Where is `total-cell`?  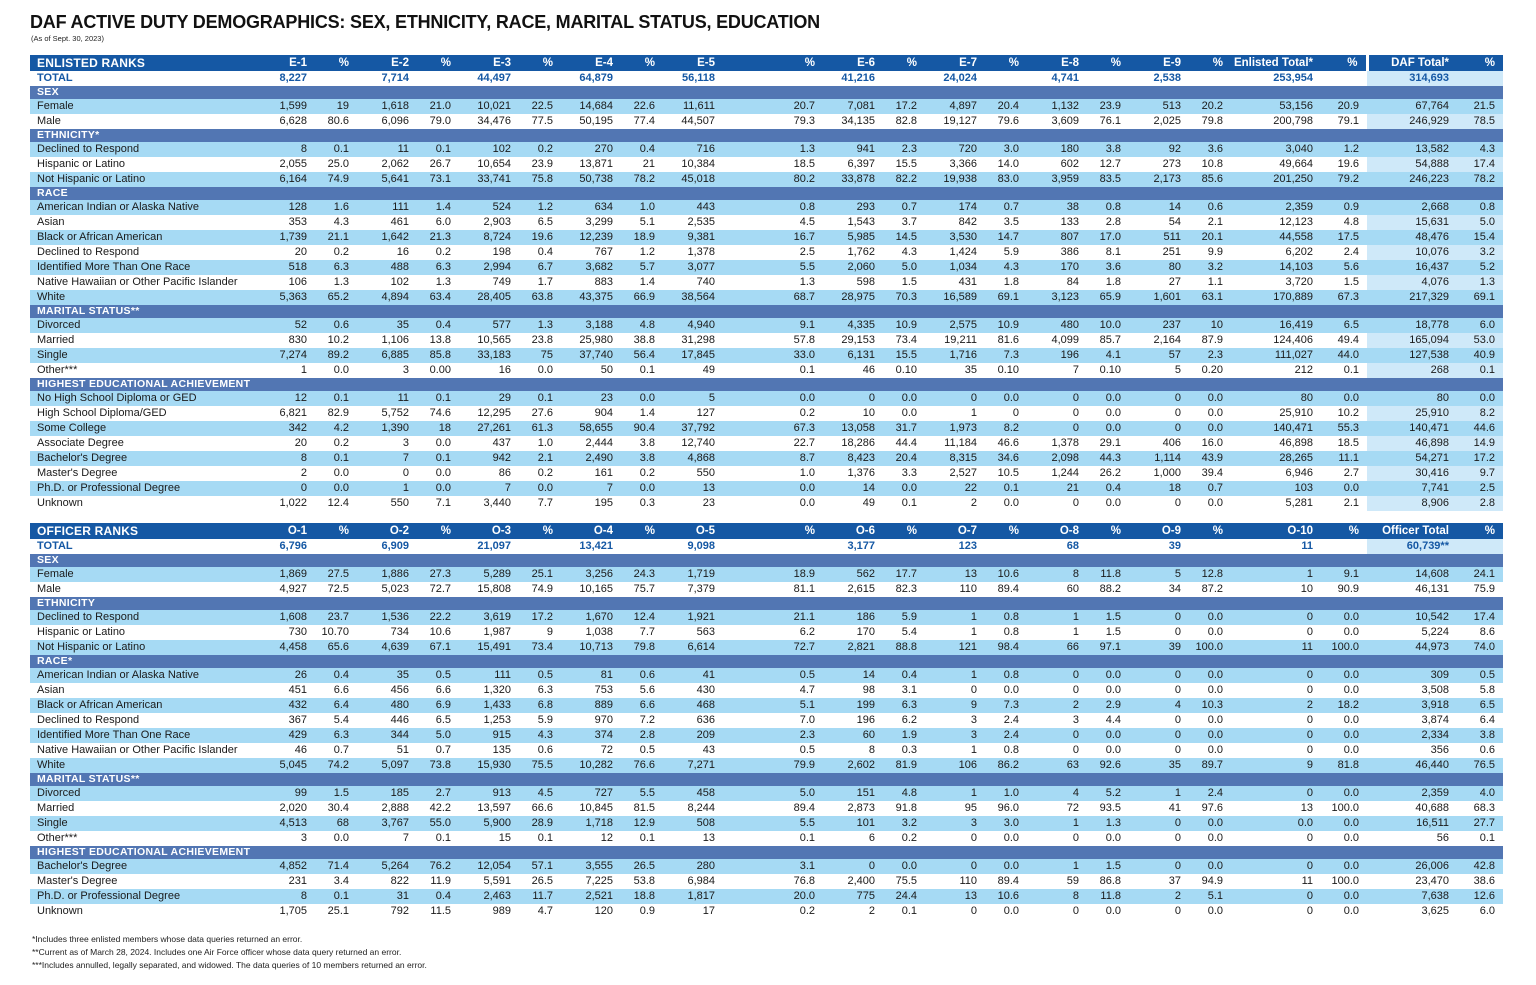
total-cell is located at coordinates (1480, 546).